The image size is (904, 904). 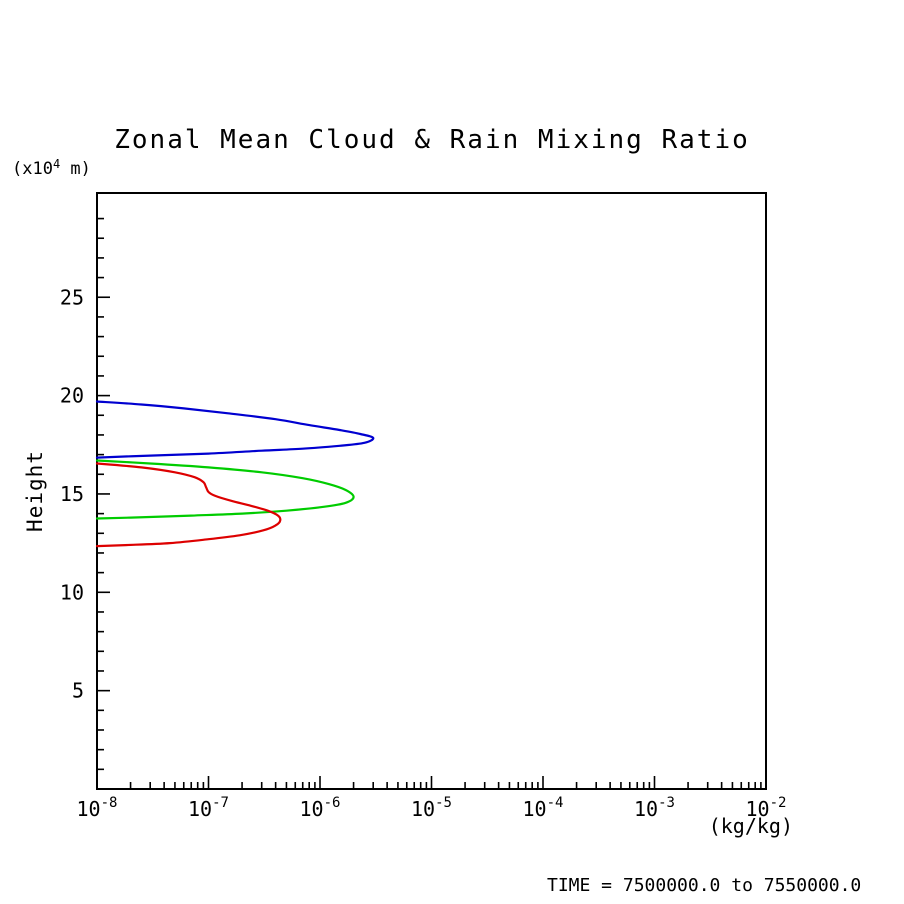 I want to click on series-curves, so click(x=235, y=474).